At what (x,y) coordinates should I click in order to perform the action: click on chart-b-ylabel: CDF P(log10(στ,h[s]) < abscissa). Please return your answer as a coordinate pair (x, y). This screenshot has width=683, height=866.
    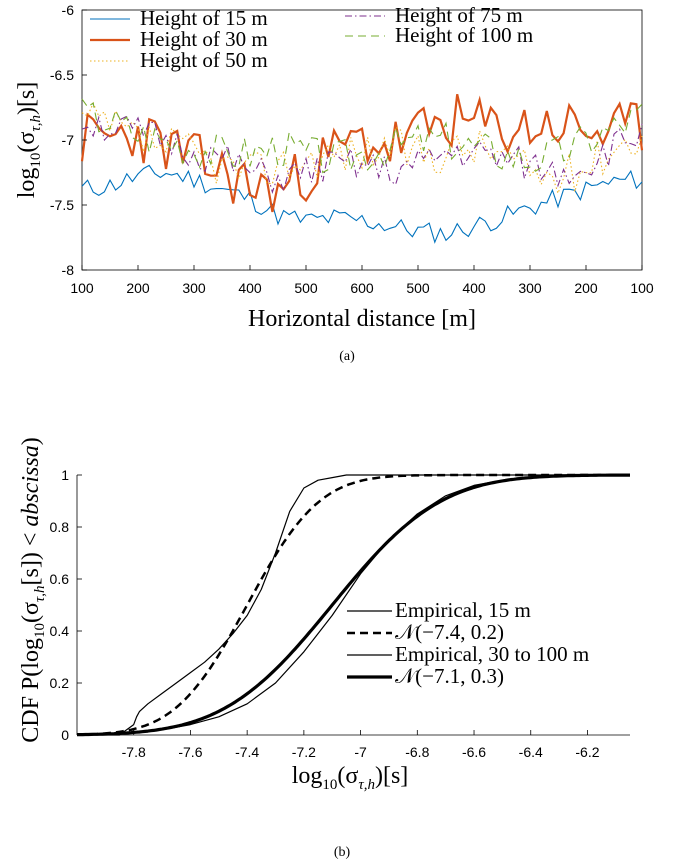
    Looking at the image, I should click on (33, 589).